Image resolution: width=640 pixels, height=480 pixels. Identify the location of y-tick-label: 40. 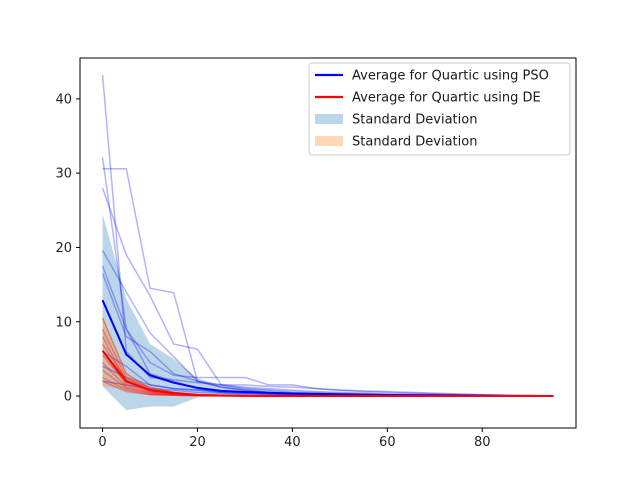
(63, 99).